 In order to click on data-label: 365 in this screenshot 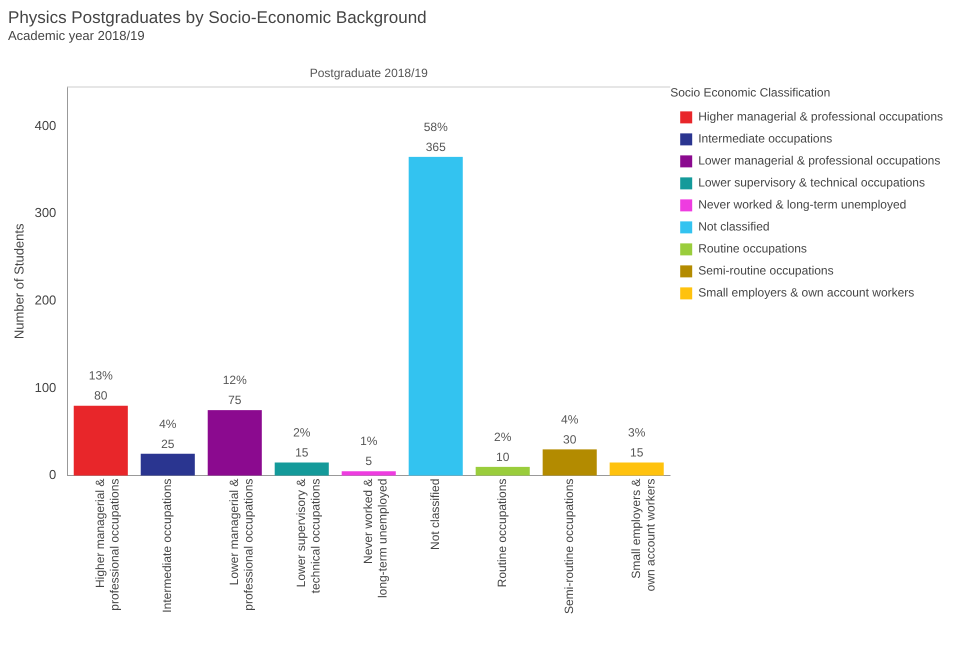, I will do `click(436, 147)`.